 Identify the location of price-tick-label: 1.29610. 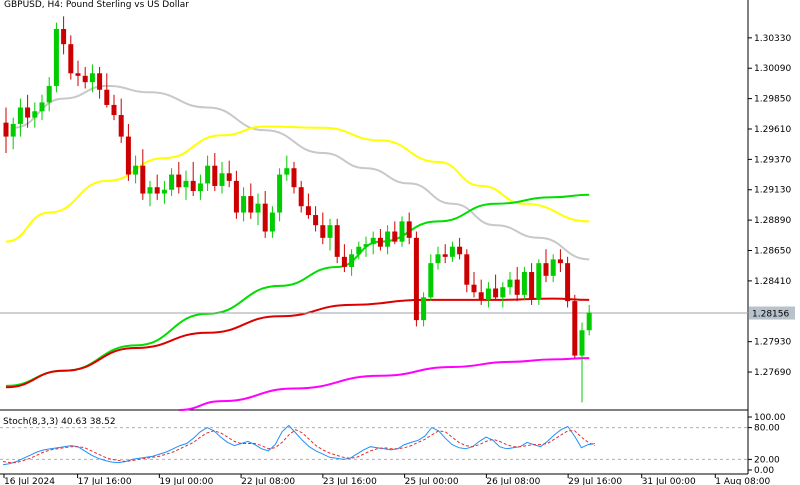
(772, 130).